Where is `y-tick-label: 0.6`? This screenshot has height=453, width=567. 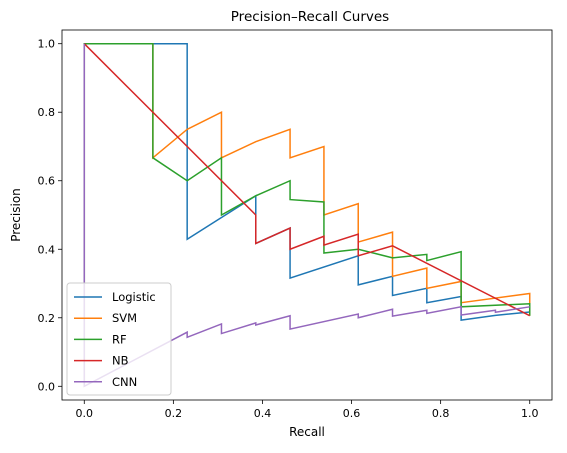 y-tick-label: 0.6 is located at coordinates (47, 181).